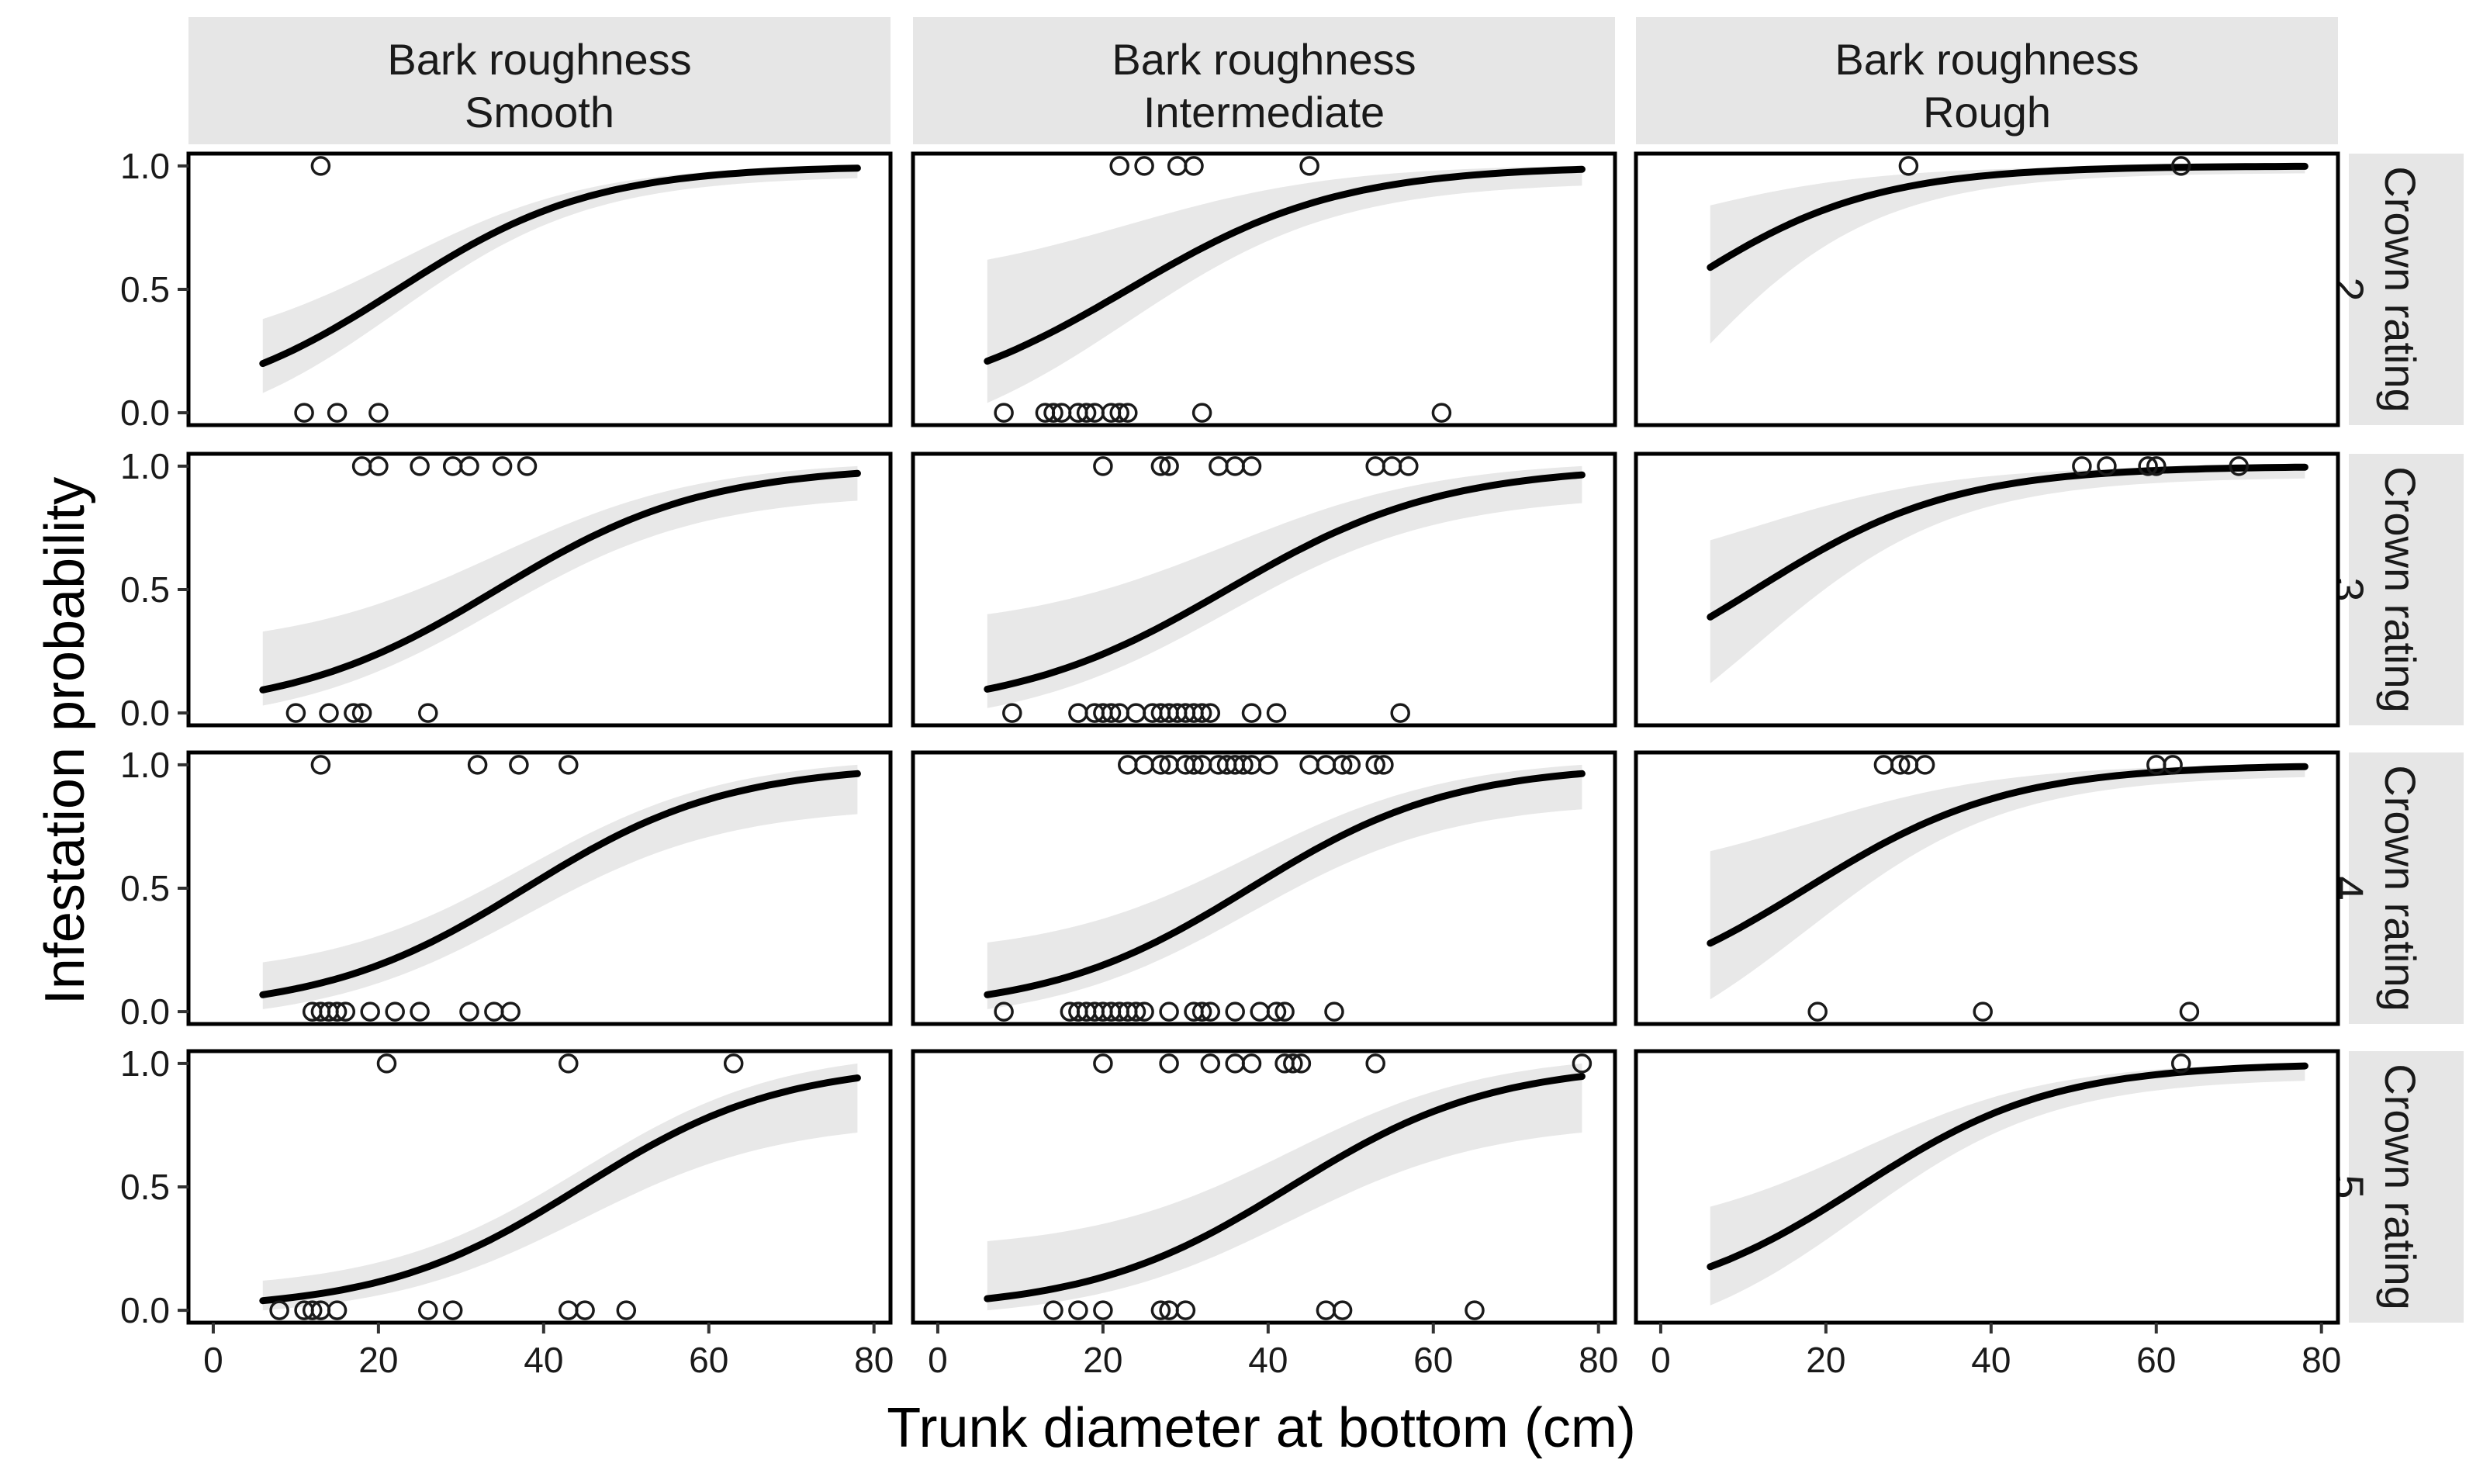 The width and height of the screenshot is (2490, 1484). I want to click on panel-background, so click(539, 289).